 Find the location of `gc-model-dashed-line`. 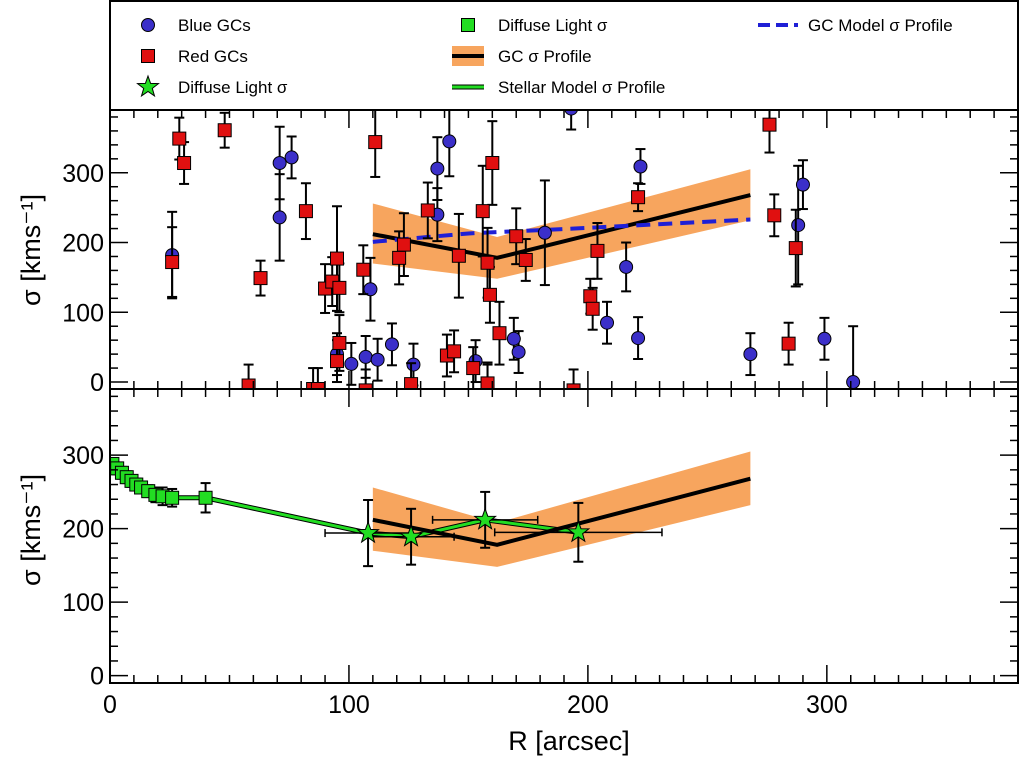

gc-model-dashed-line is located at coordinates (561, 230).